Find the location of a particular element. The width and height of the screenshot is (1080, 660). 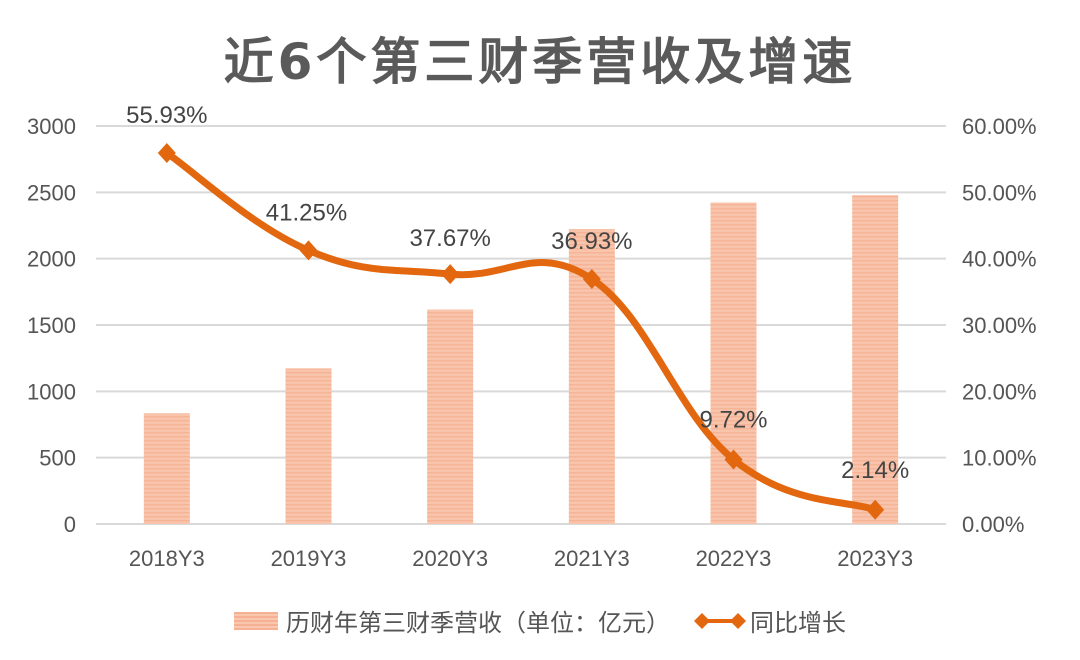

right-tick-label: 0.00% is located at coordinates (993, 524).